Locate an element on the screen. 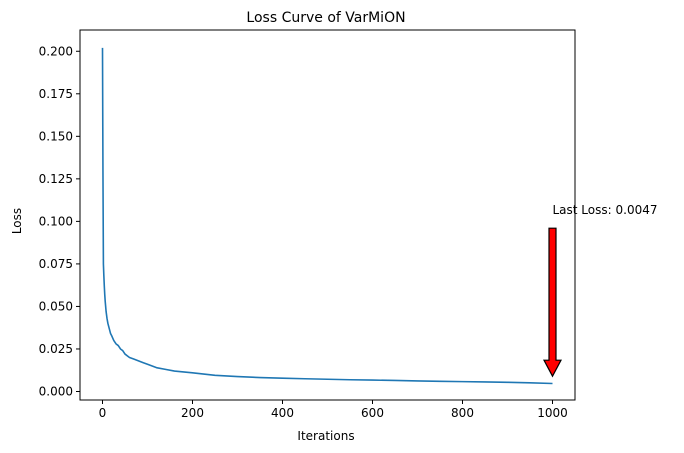 This screenshot has width=684, height=453. y-tick-label: 0.125 is located at coordinates (56, 179).